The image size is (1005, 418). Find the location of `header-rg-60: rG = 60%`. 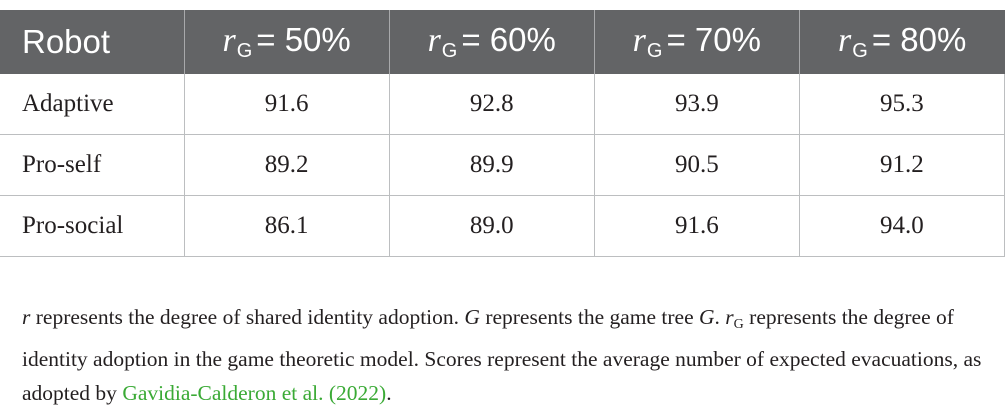

header-rg-60: rG = 60% is located at coordinates (491, 42).